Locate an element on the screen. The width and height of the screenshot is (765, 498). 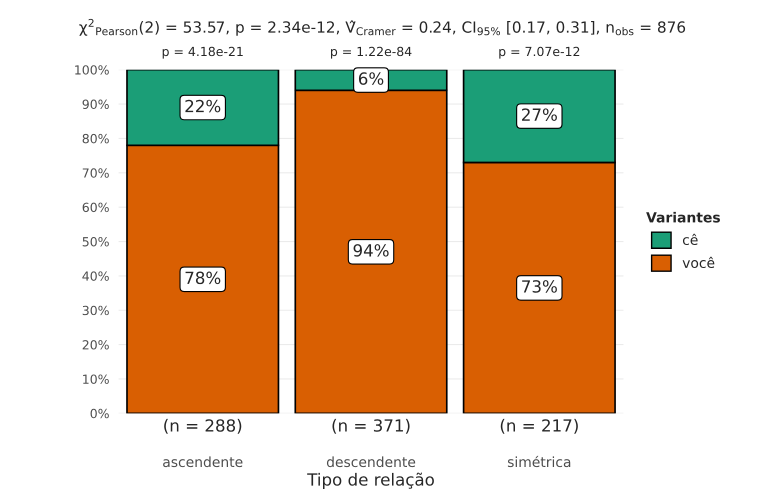
data-label: 73% is located at coordinates (539, 286).